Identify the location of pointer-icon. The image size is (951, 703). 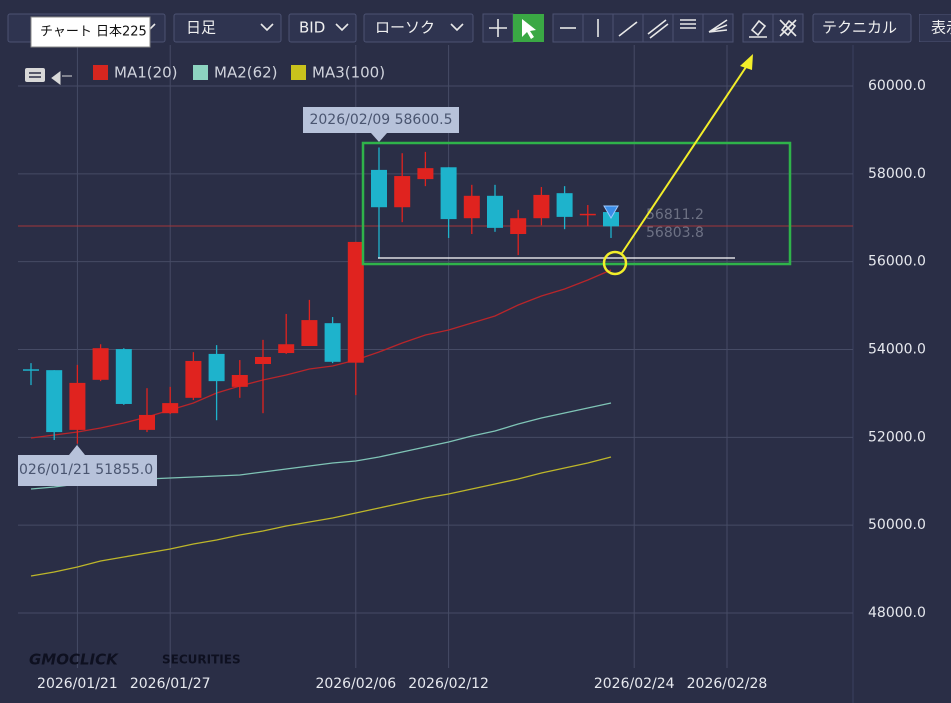
(529, 29).